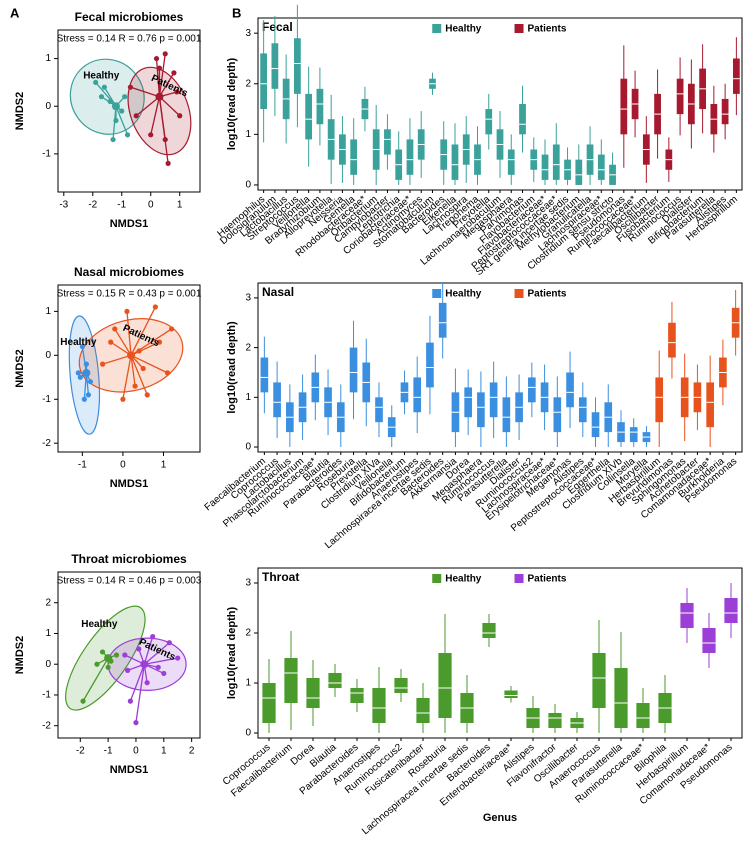 This screenshot has width=749, height=842. Describe the element at coordinates (46, 443) in the screenshot. I see `y-tick-label: -2` at that location.